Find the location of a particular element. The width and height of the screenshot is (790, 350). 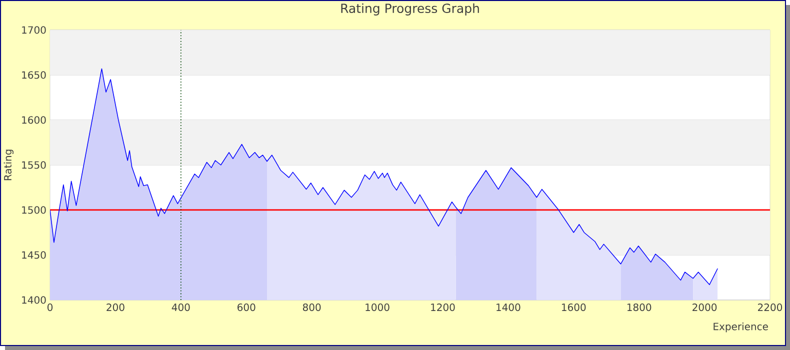

x-tick-label: 0 is located at coordinates (50, 308).